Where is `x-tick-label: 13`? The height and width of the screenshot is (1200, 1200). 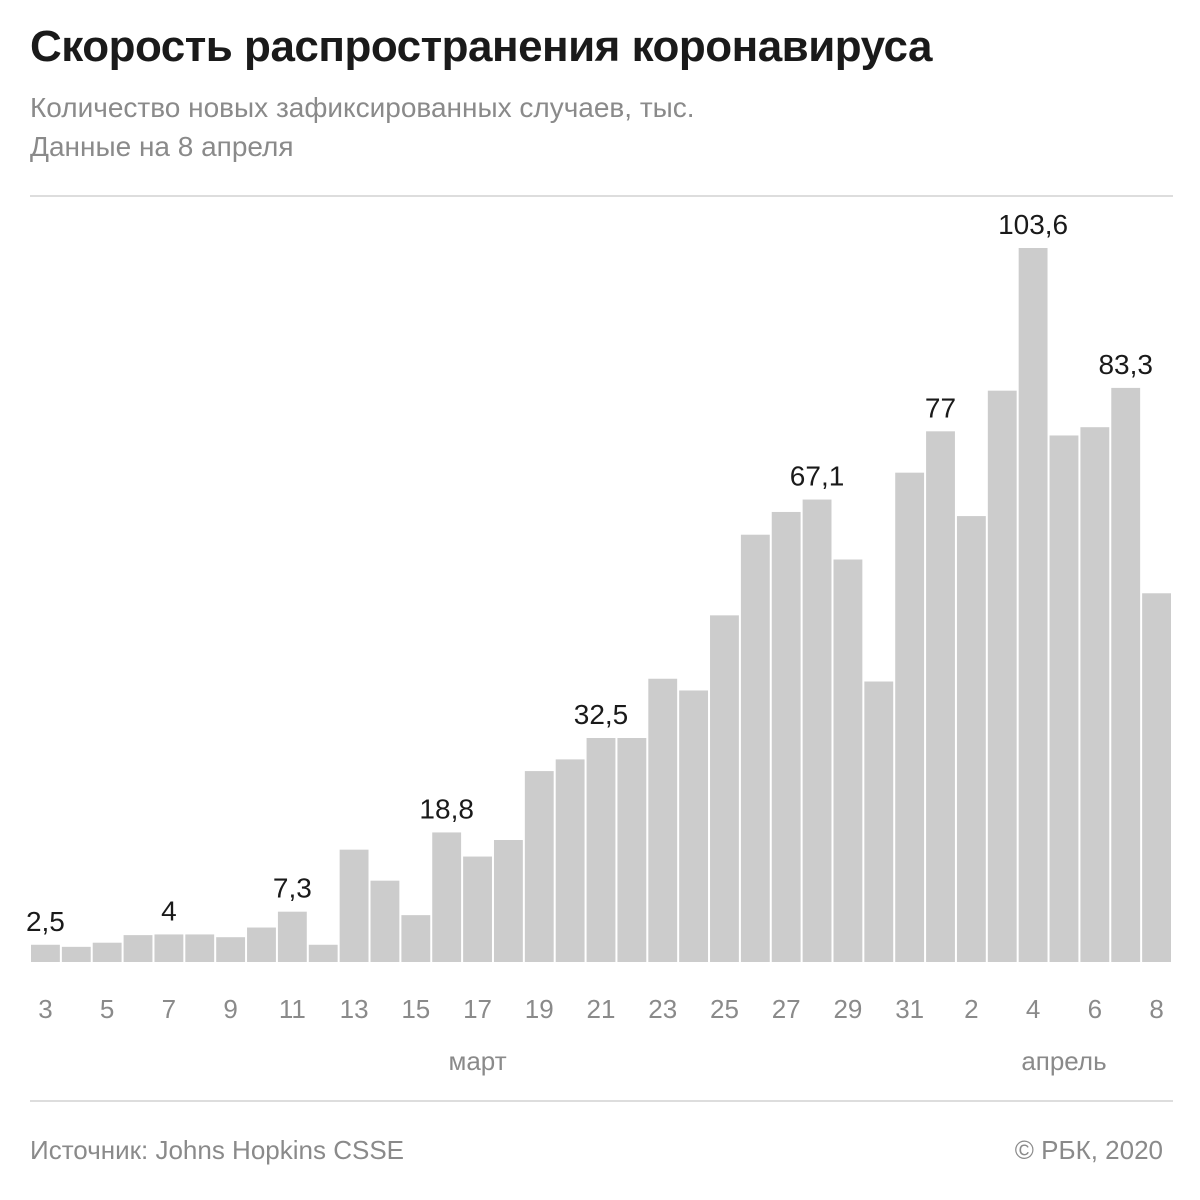
x-tick-label: 13 is located at coordinates (354, 1009).